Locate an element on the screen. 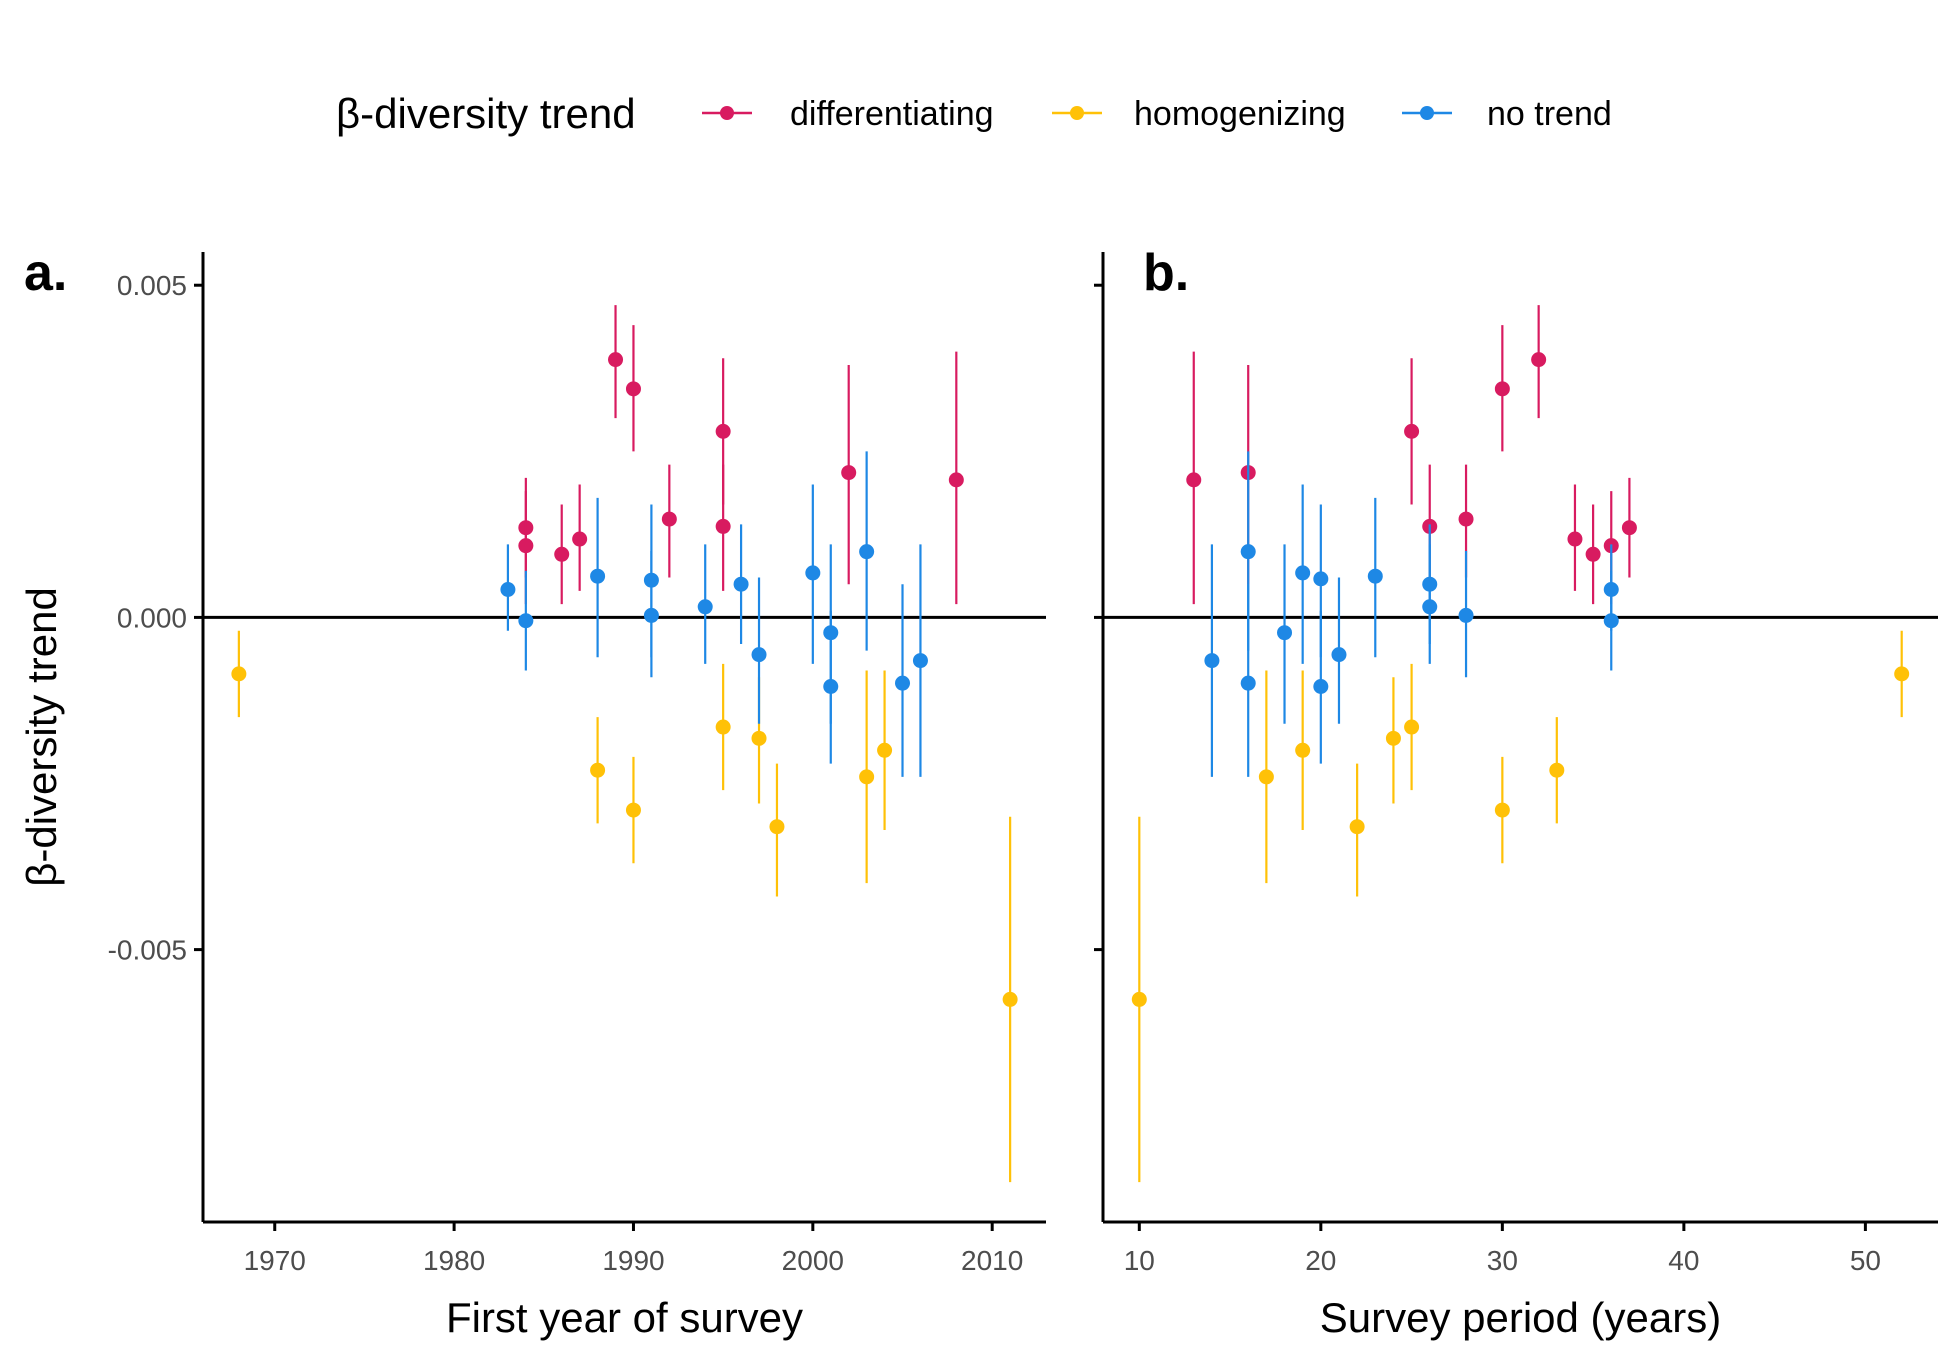 The width and height of the screenshot is (1950, 1350). legend-entry-no-trend: no trend is located at coordinates (1507, 114).